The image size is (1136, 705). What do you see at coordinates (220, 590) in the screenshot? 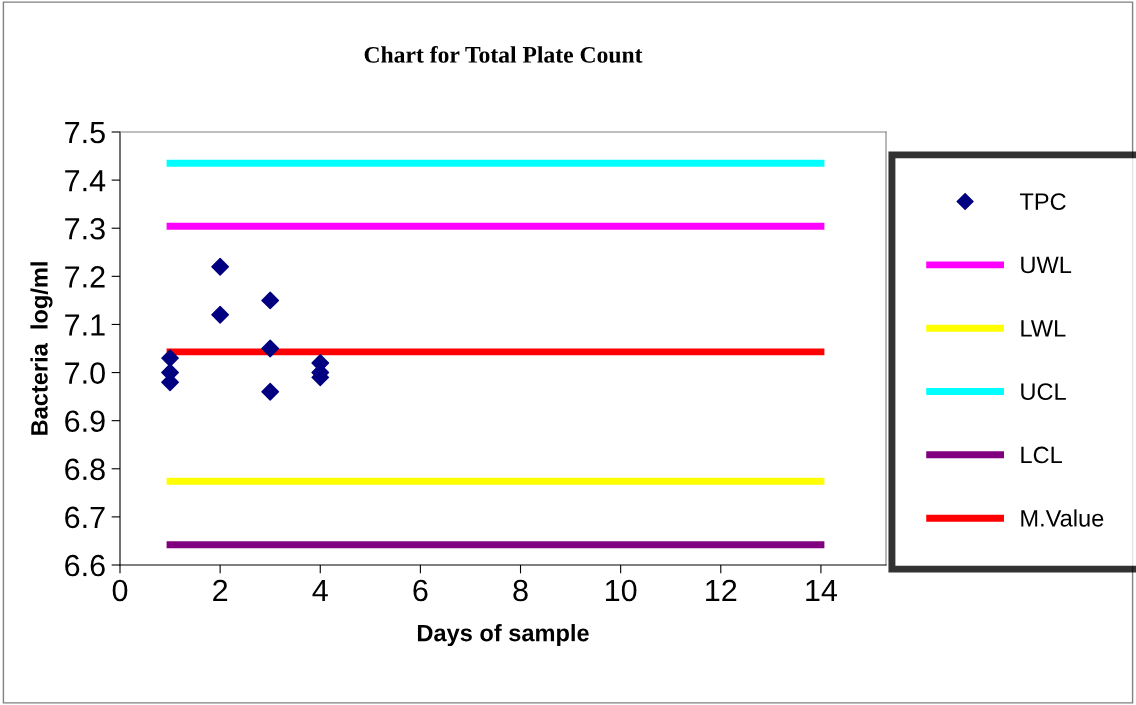
I see `x-tick-label: 2` at bounding box center [220, 590].